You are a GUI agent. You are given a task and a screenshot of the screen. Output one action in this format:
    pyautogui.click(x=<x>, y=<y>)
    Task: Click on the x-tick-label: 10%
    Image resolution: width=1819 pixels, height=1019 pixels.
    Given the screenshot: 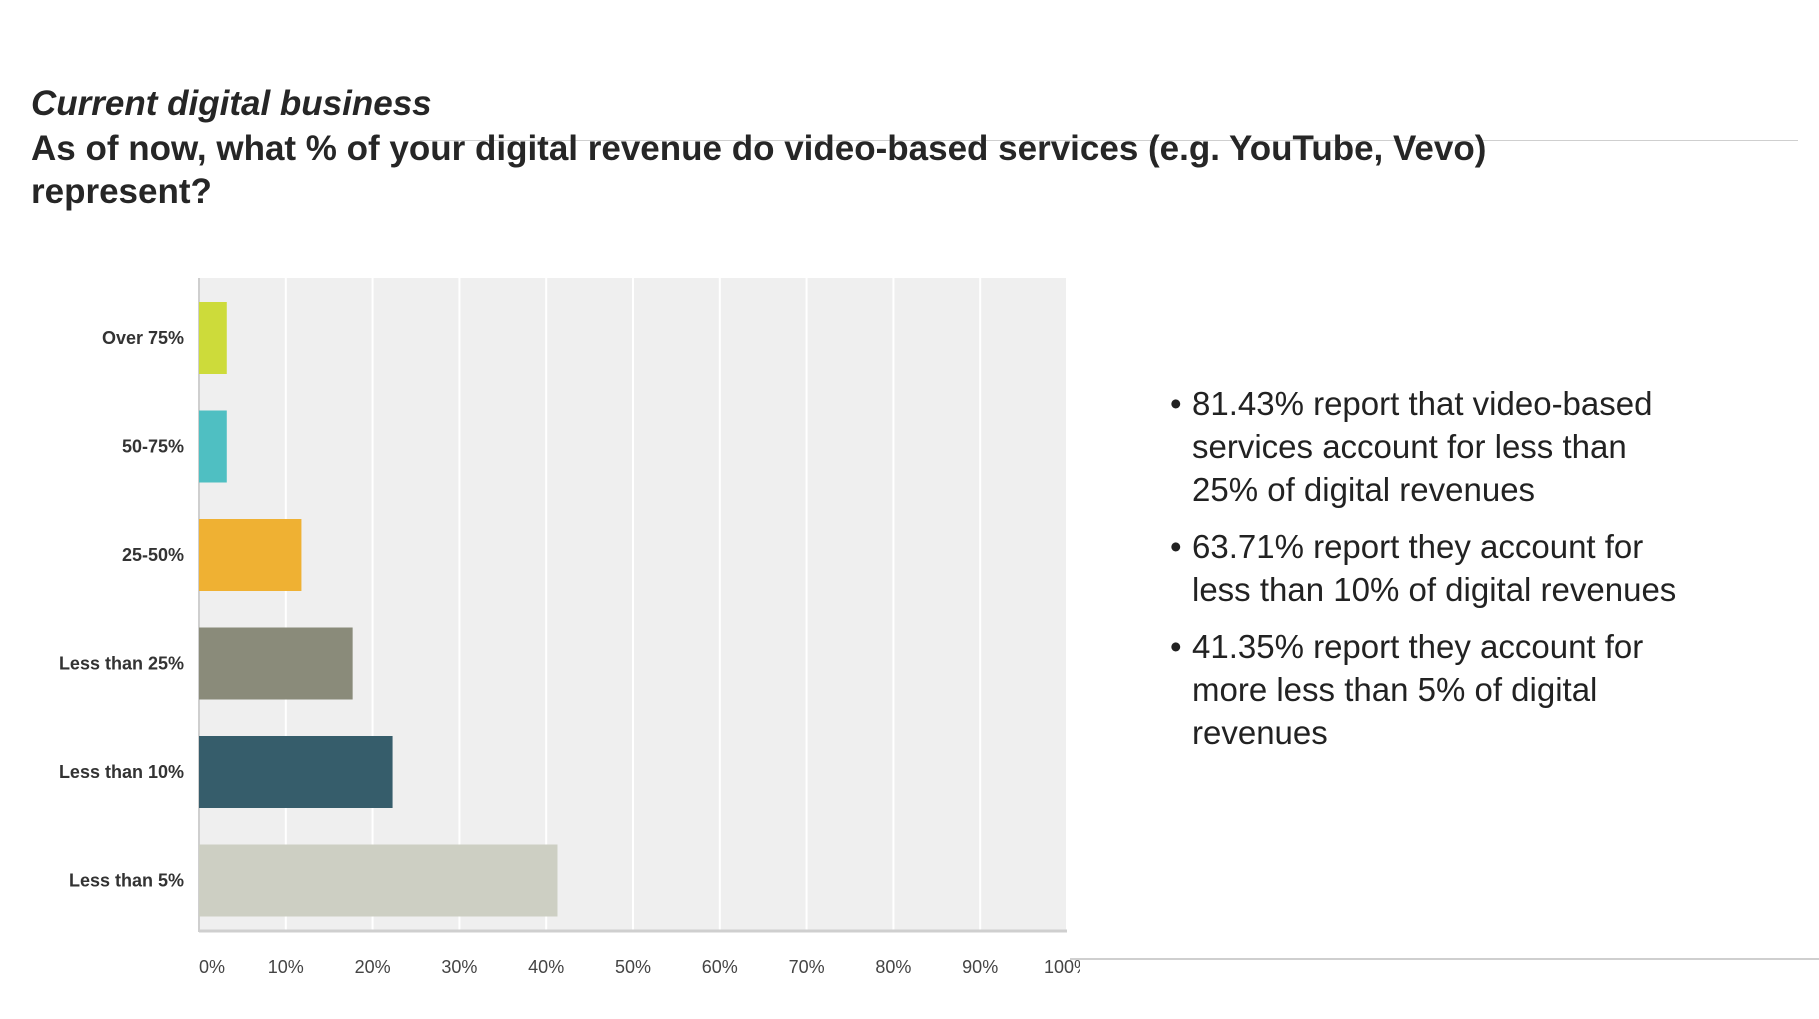 What is the action you would take?
    pyautogui.click(x=286, y=967)
    